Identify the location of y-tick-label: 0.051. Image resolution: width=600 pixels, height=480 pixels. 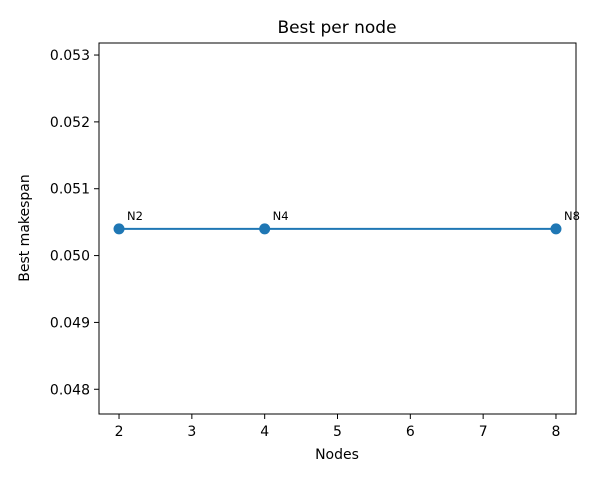
(70, 190).